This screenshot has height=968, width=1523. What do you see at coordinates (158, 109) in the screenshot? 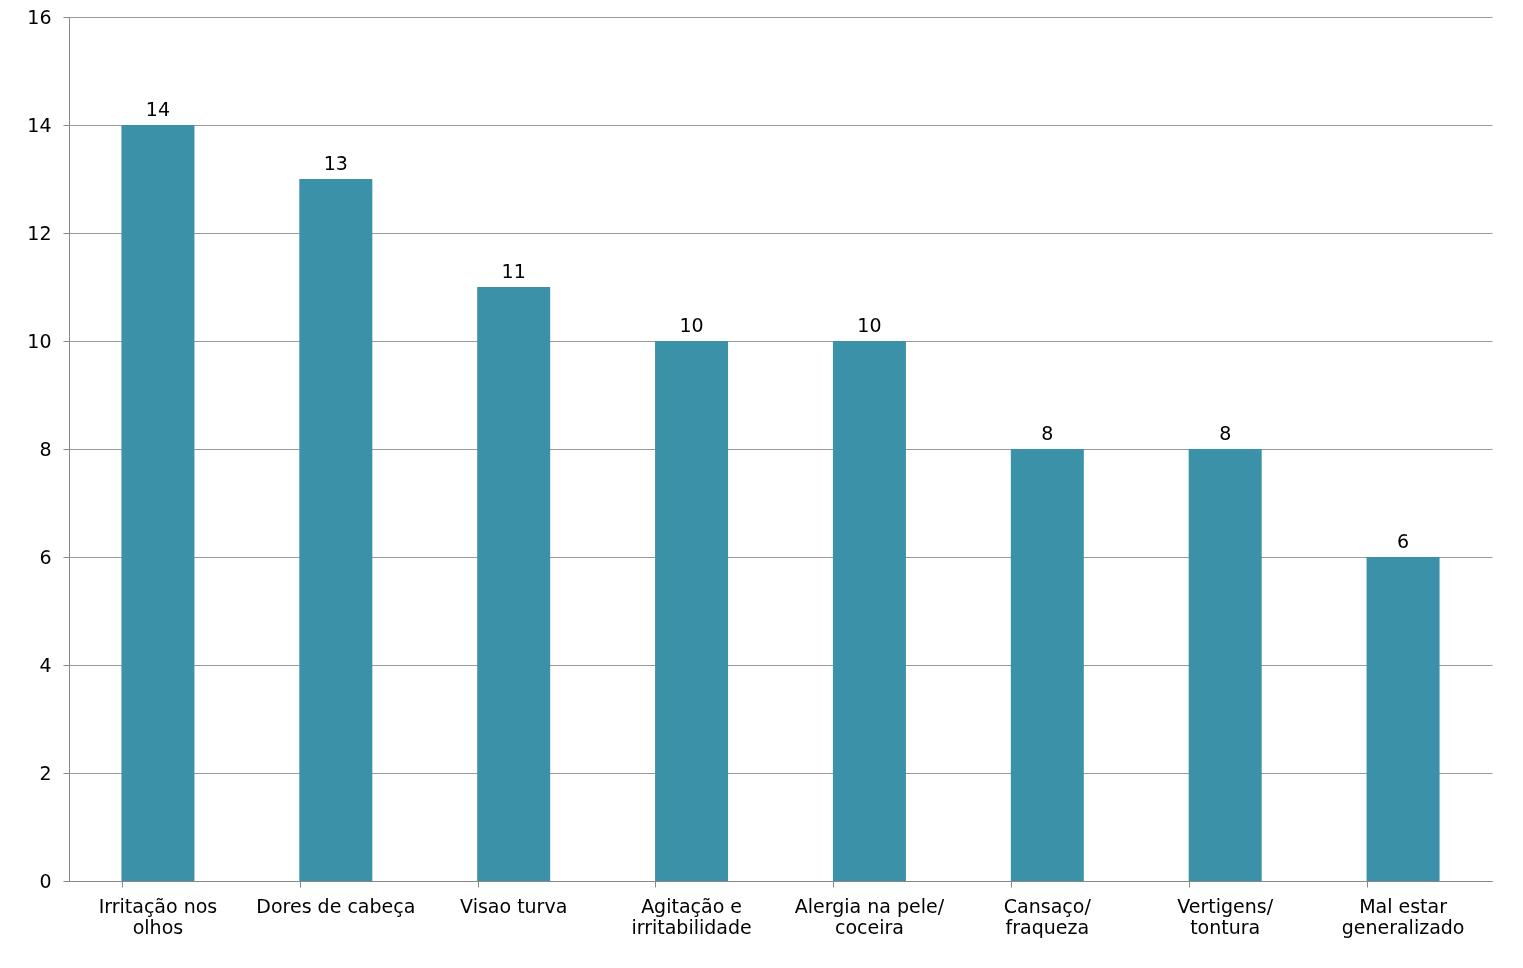
I see `data-label: 14` at bounding box center [158, 109].